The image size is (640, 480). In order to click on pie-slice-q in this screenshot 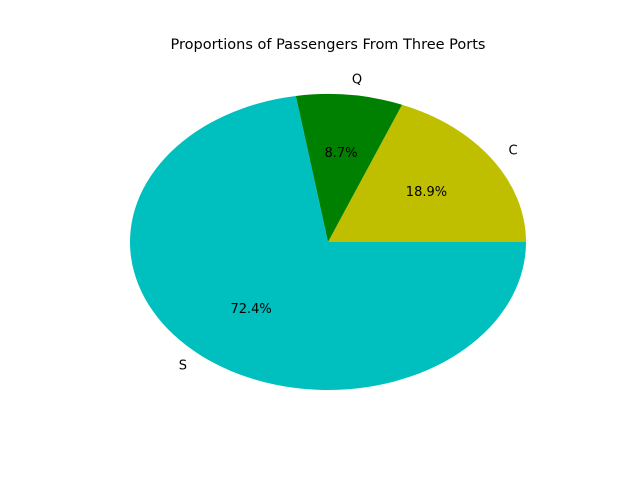, I will do `click(349, 168)`.